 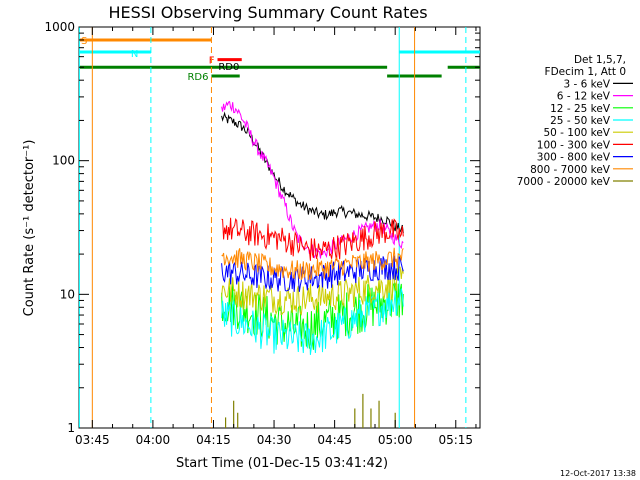 I want to click on legend-label: 12 - 25 keV, so click(x=580, y=109).